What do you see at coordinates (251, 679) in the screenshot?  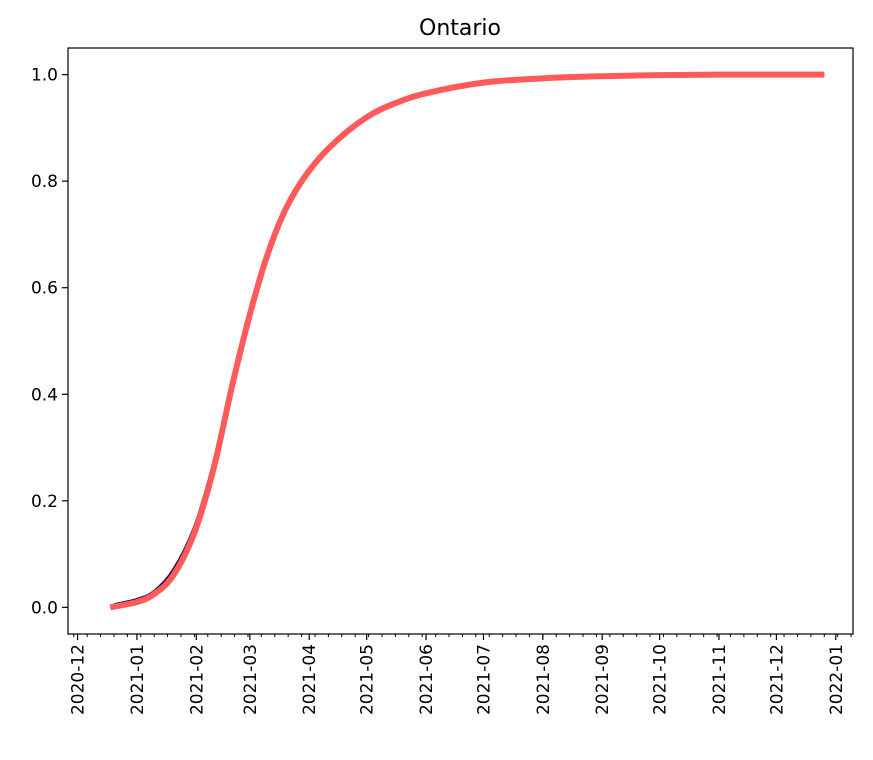 I see `x-tick-label: 2021-03` at bounding box center [251, 679].